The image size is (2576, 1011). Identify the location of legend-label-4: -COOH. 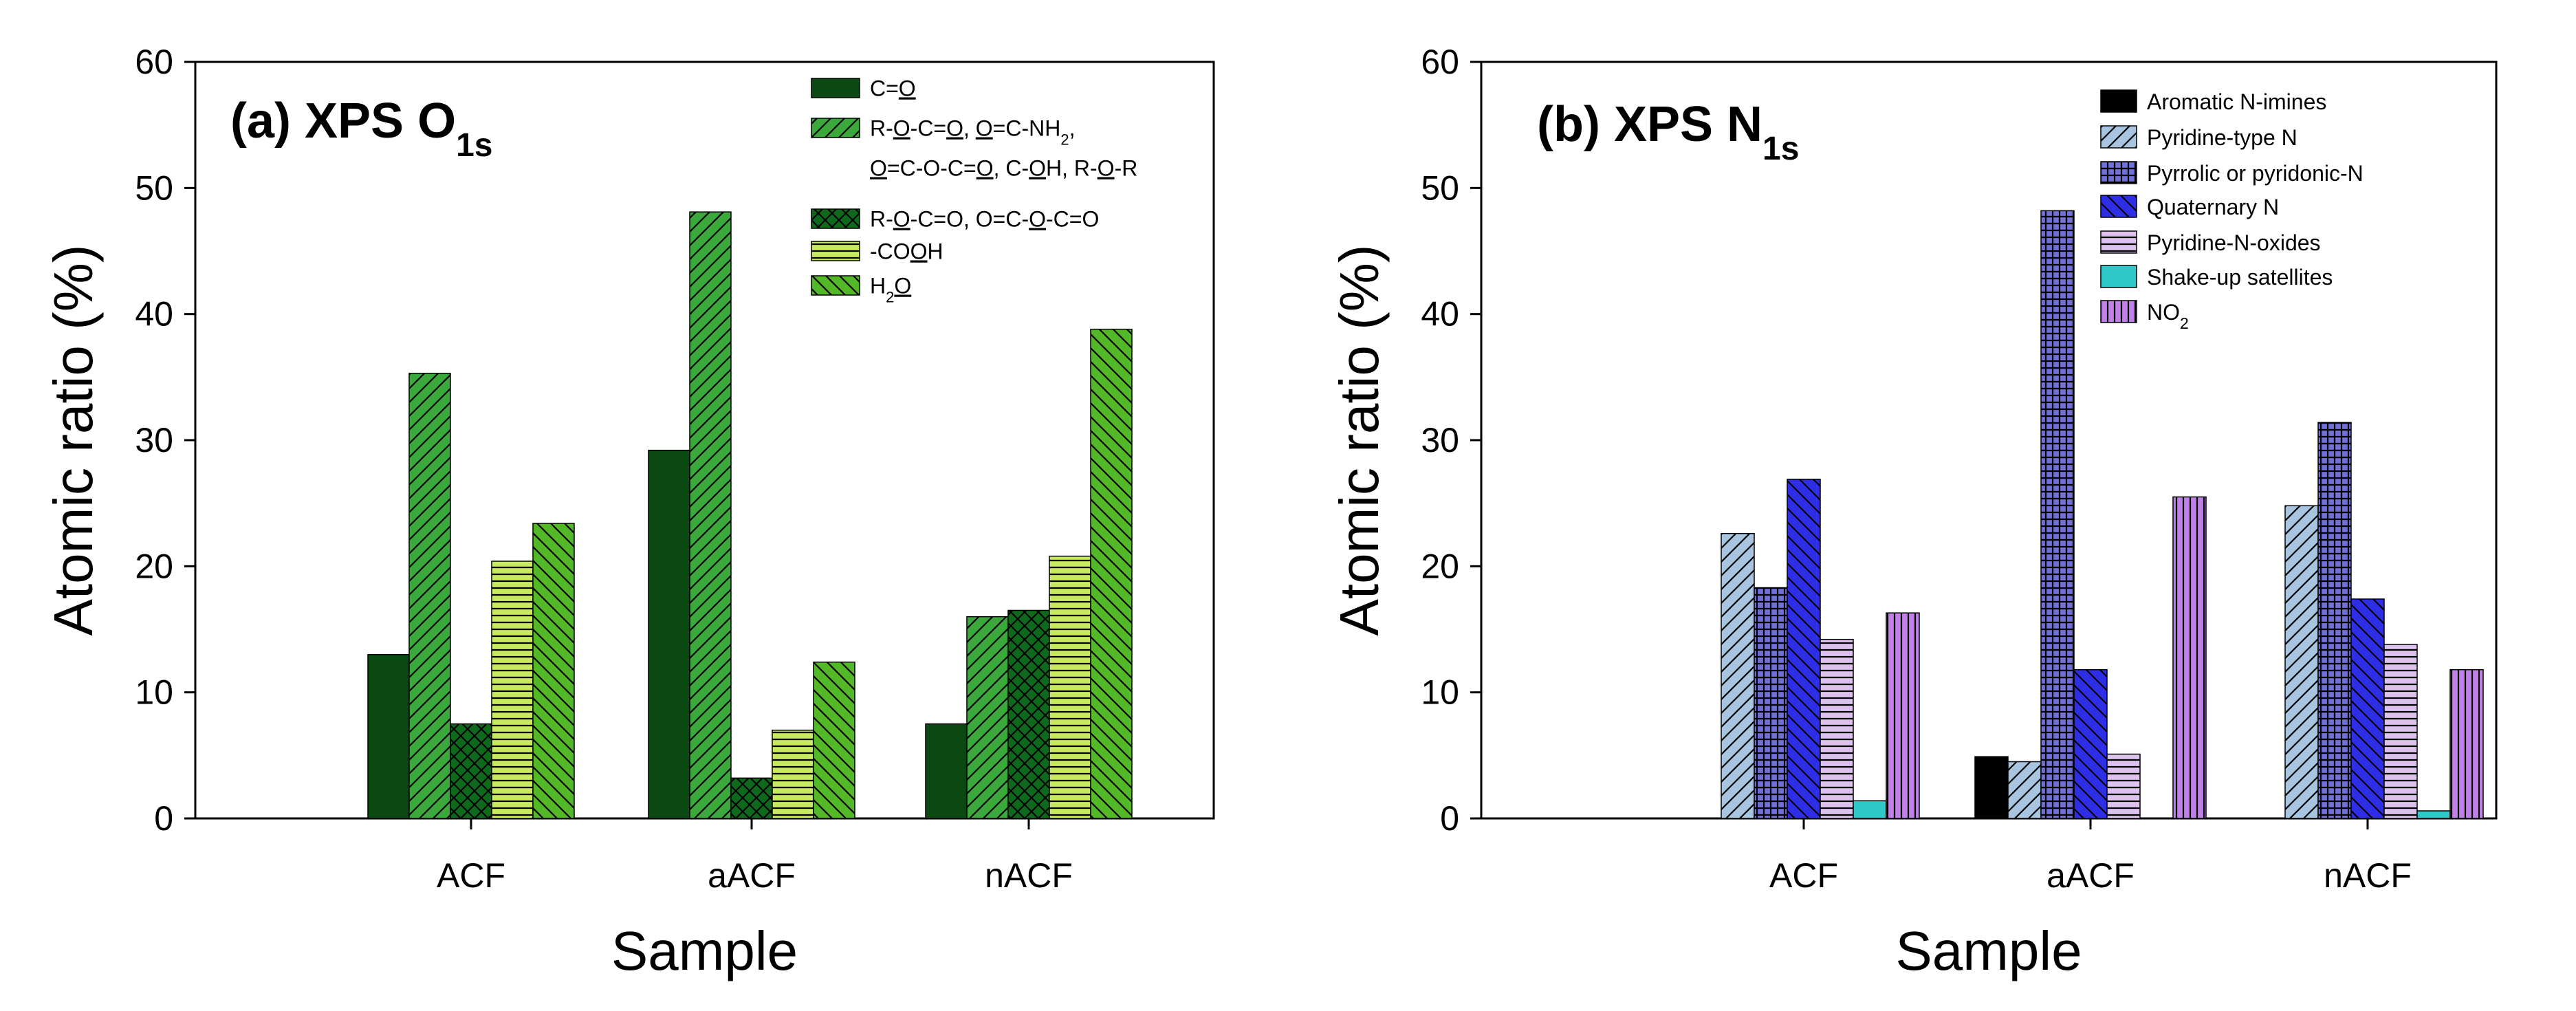
(906, 252).